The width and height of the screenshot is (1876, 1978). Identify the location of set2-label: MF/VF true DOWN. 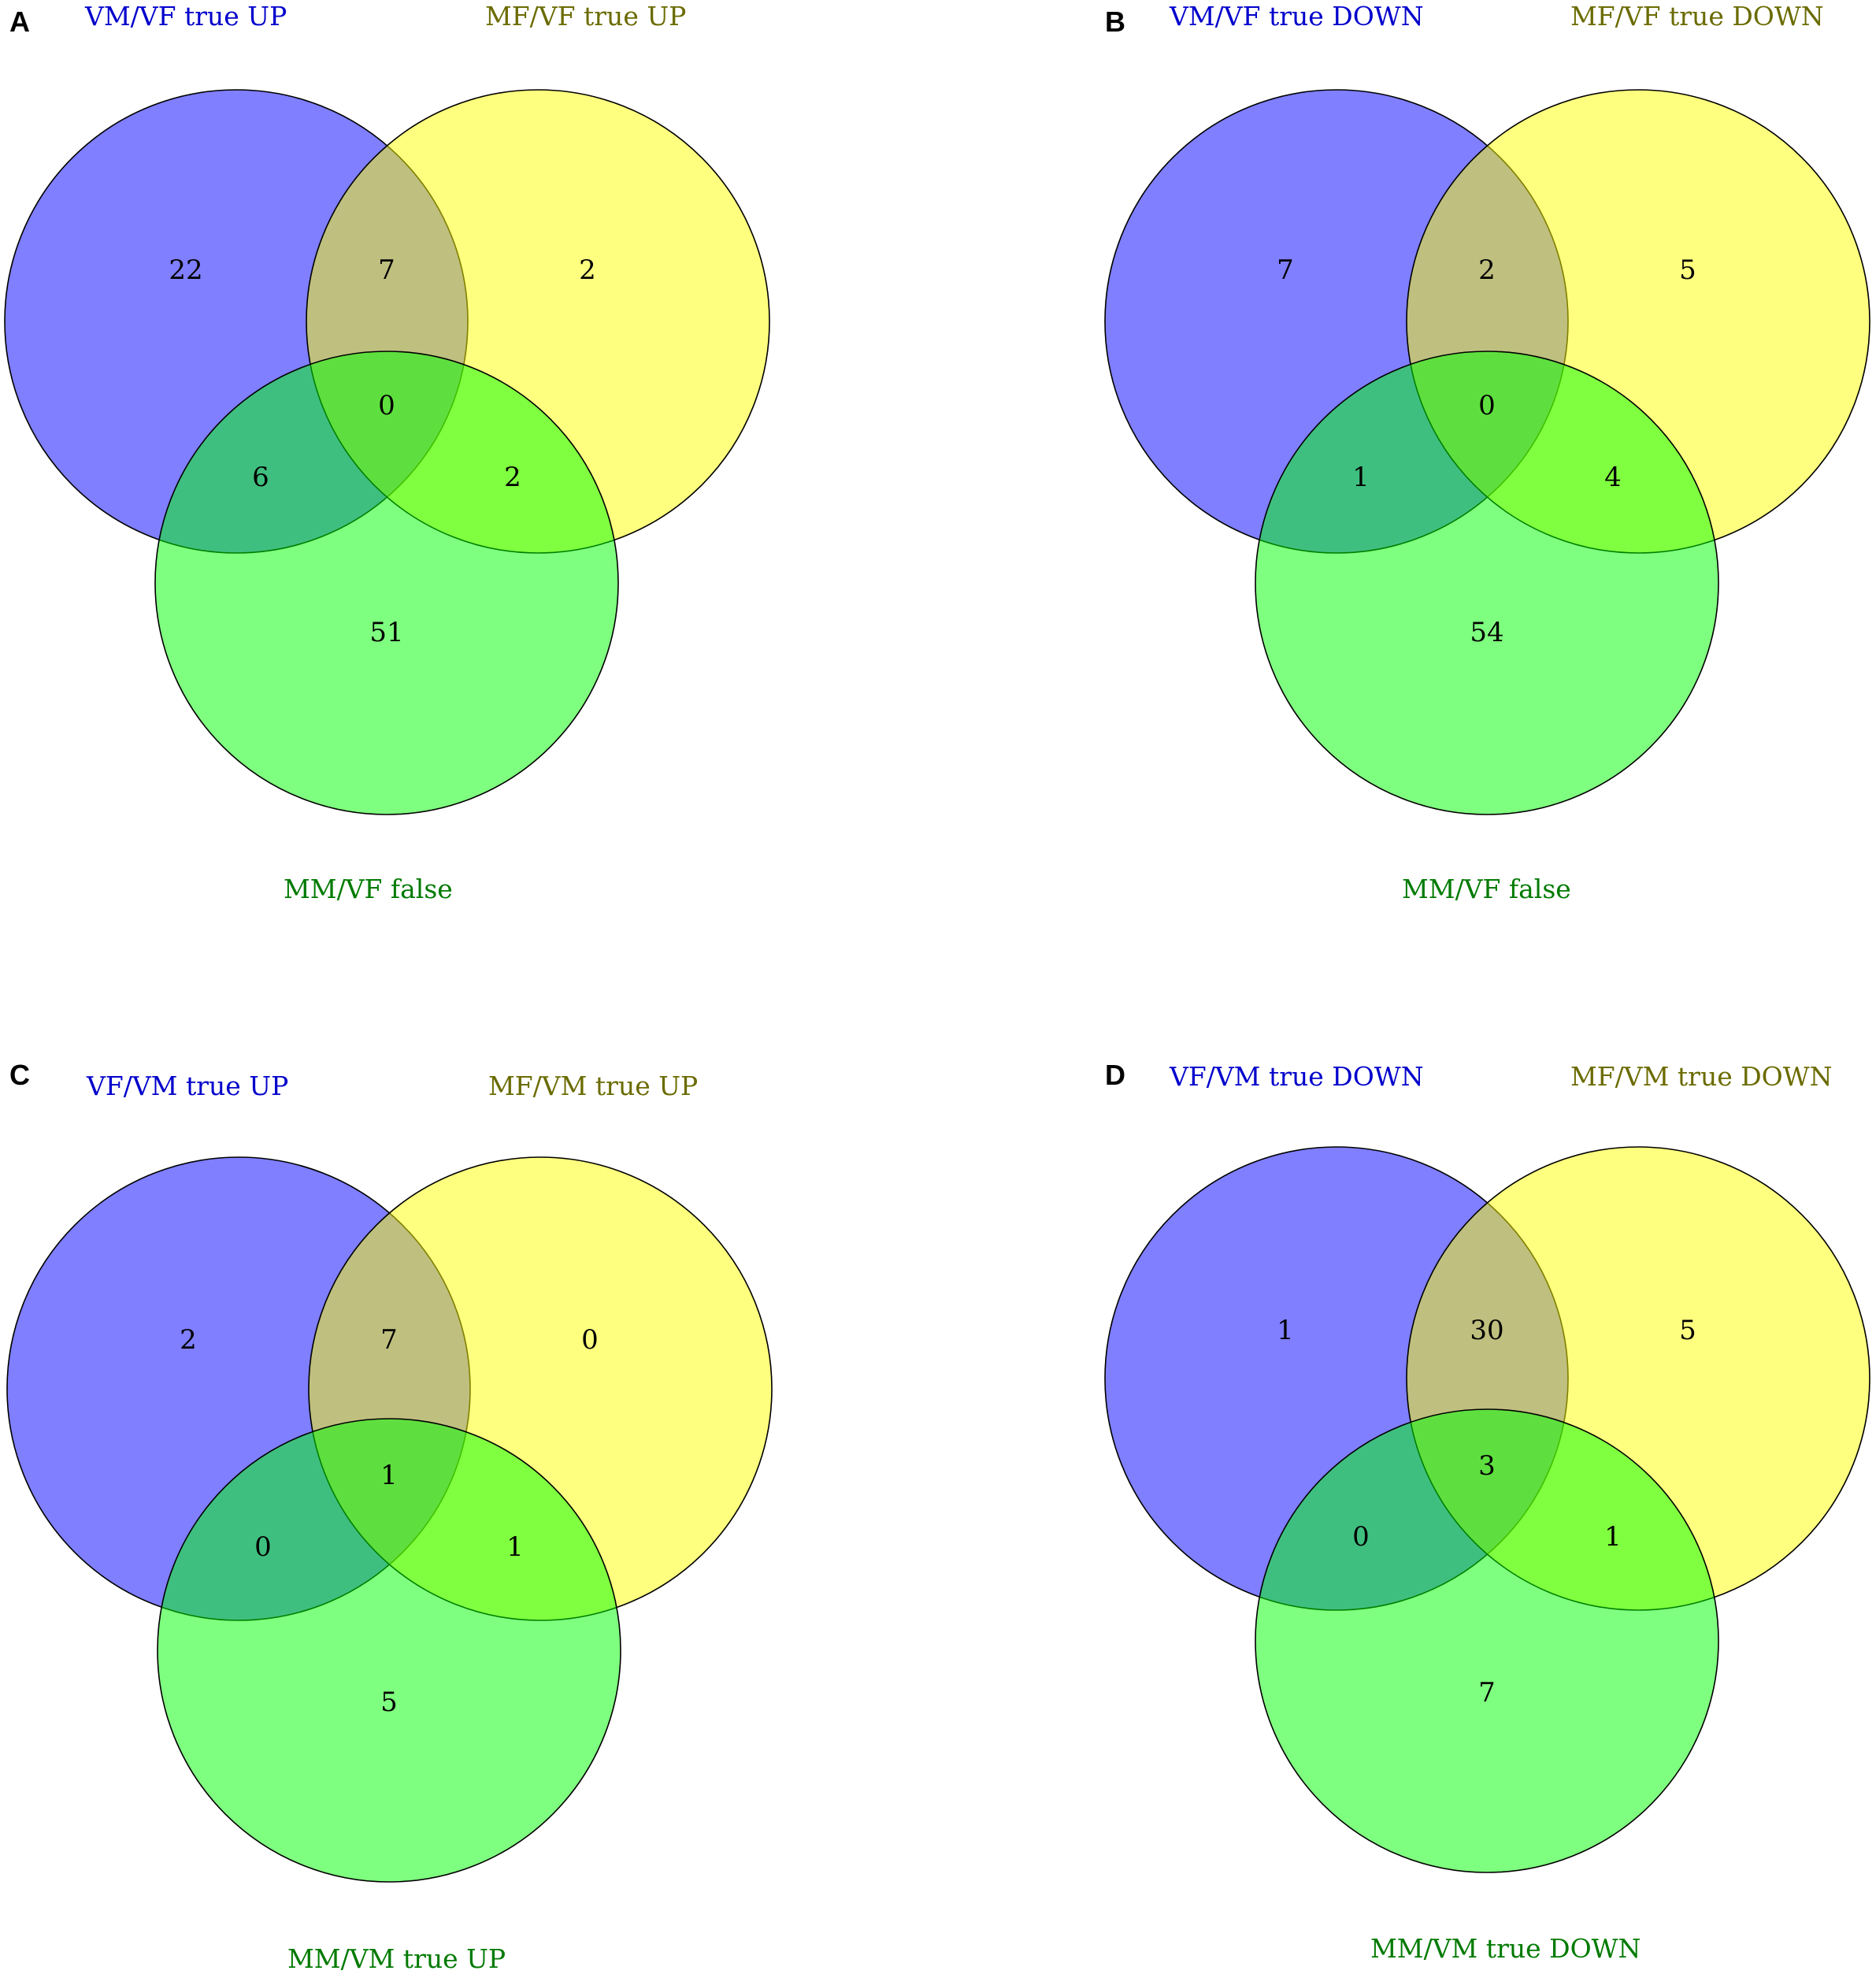
(1697, 16).